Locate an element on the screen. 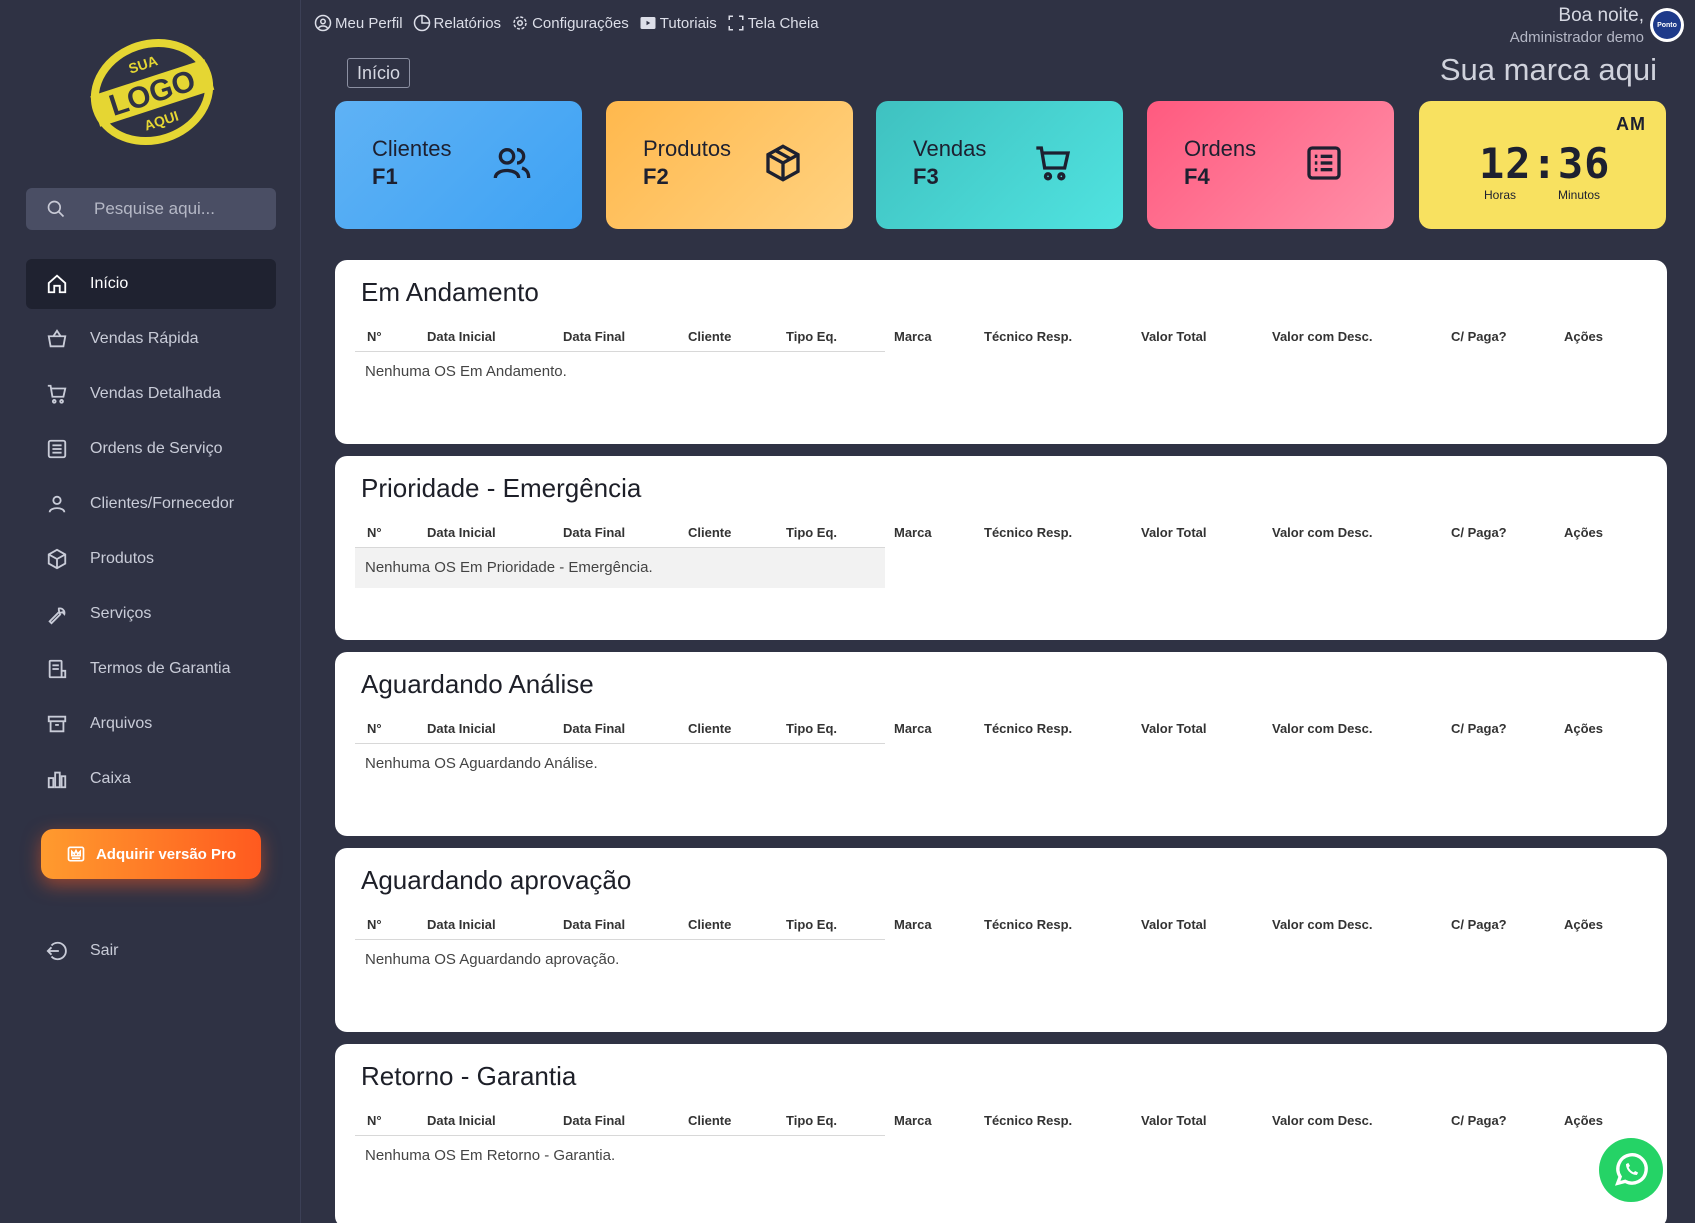 This screenshot has height=1223, width=1695. breadcrumb: Início is located at coordinates (379, 73).